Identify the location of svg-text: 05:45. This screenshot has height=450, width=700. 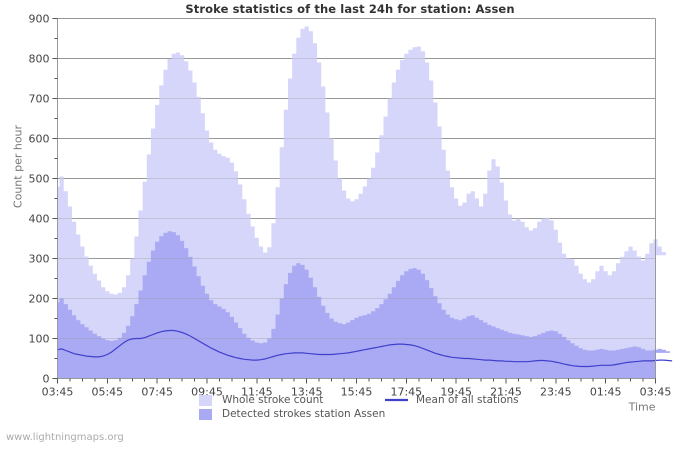
(107, 392).